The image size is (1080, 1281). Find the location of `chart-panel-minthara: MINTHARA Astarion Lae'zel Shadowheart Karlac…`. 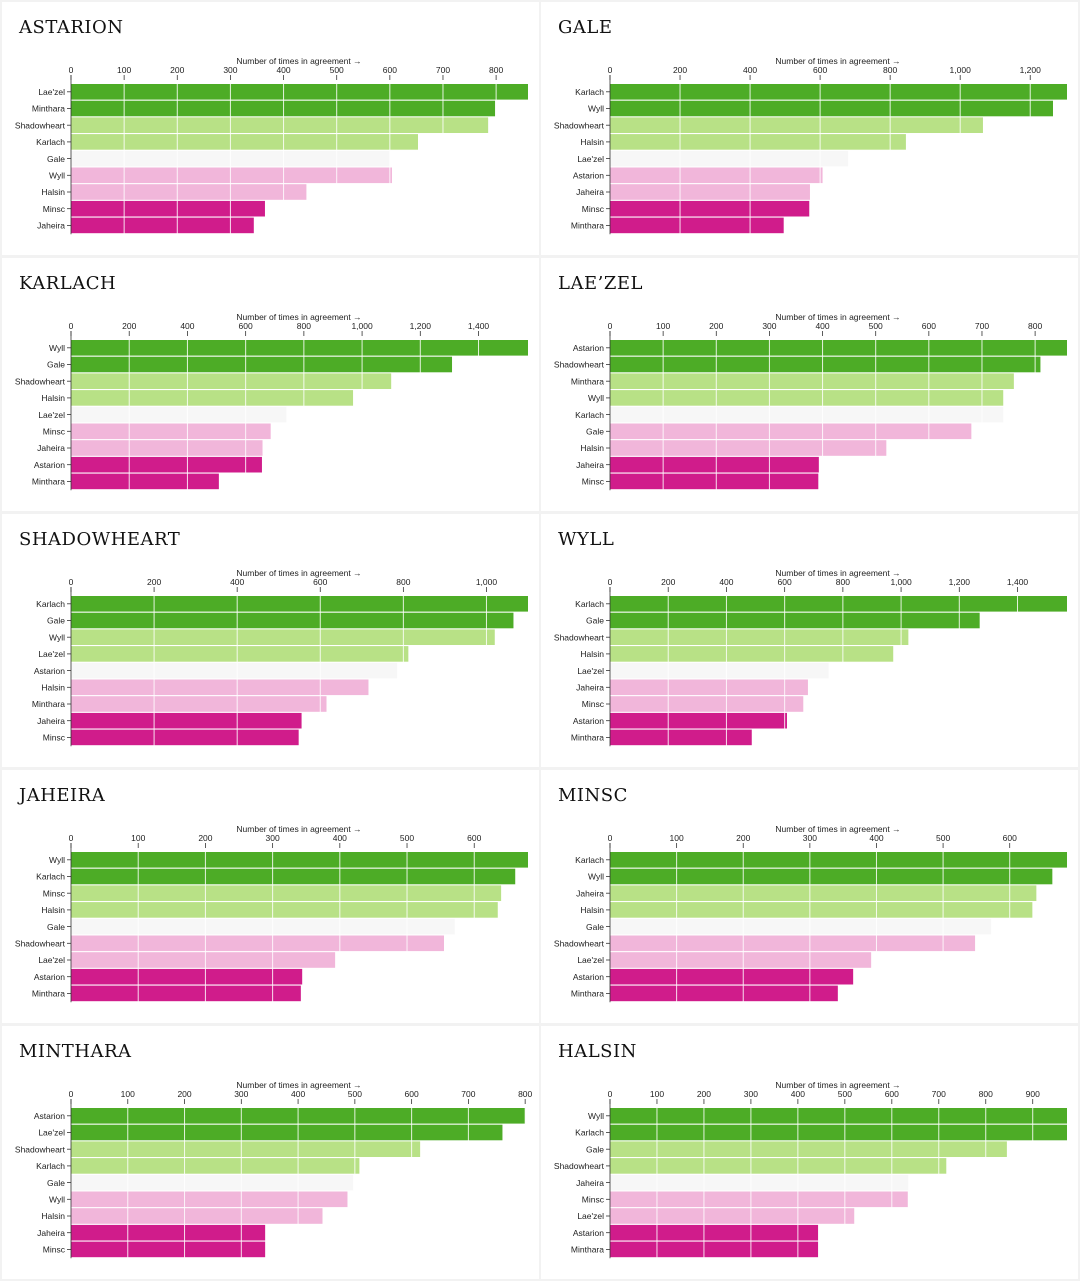

chart-panel-minthara: MINTHARA Astarion Lae'zel Shadowheart Karlac… is located at coordinates (270, 1152).